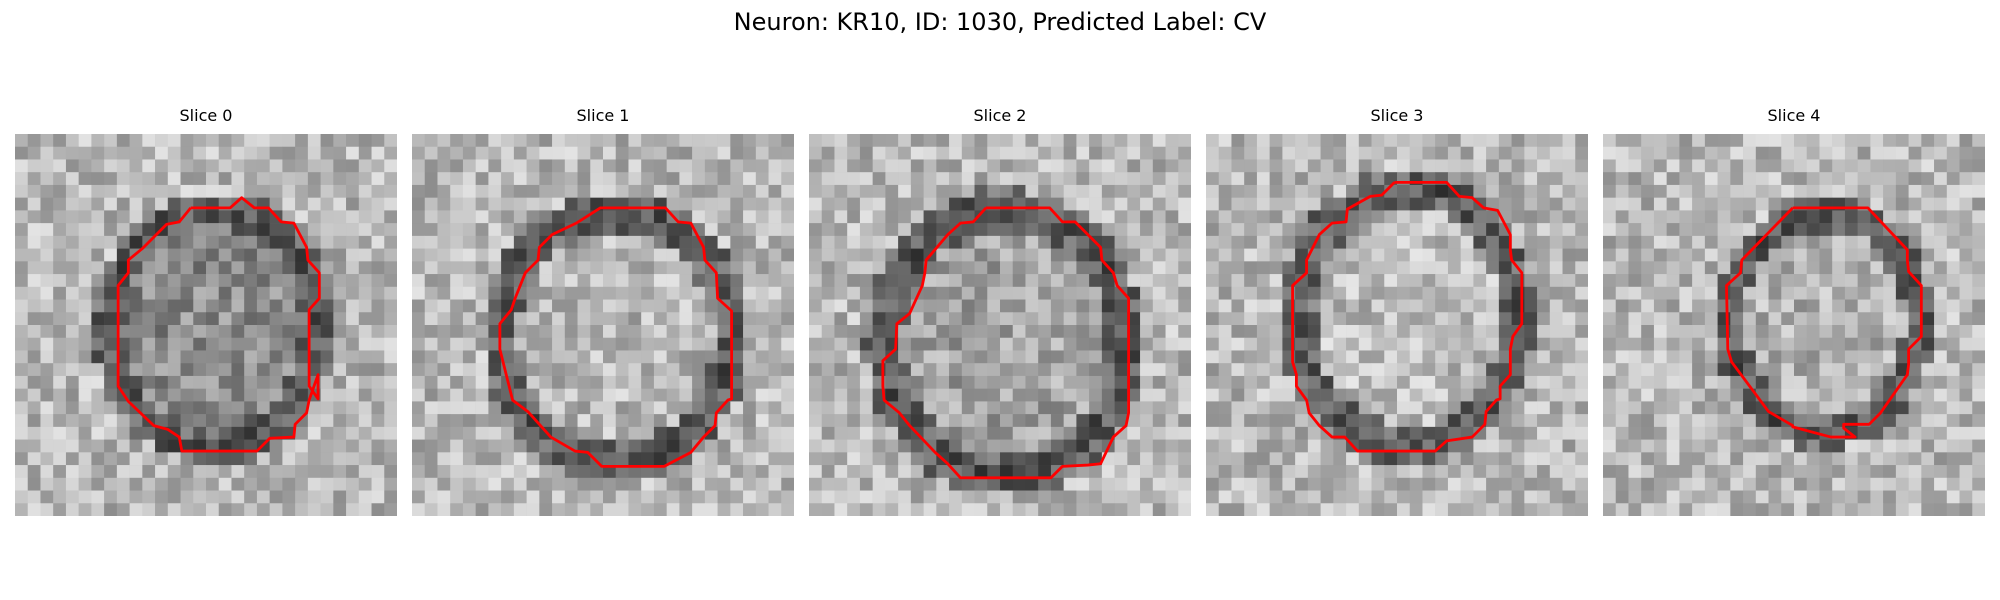 The height and width of the screenshot is (600, 2000). I want to click on slice-title-3: Slice 3, so click(1397, 115).